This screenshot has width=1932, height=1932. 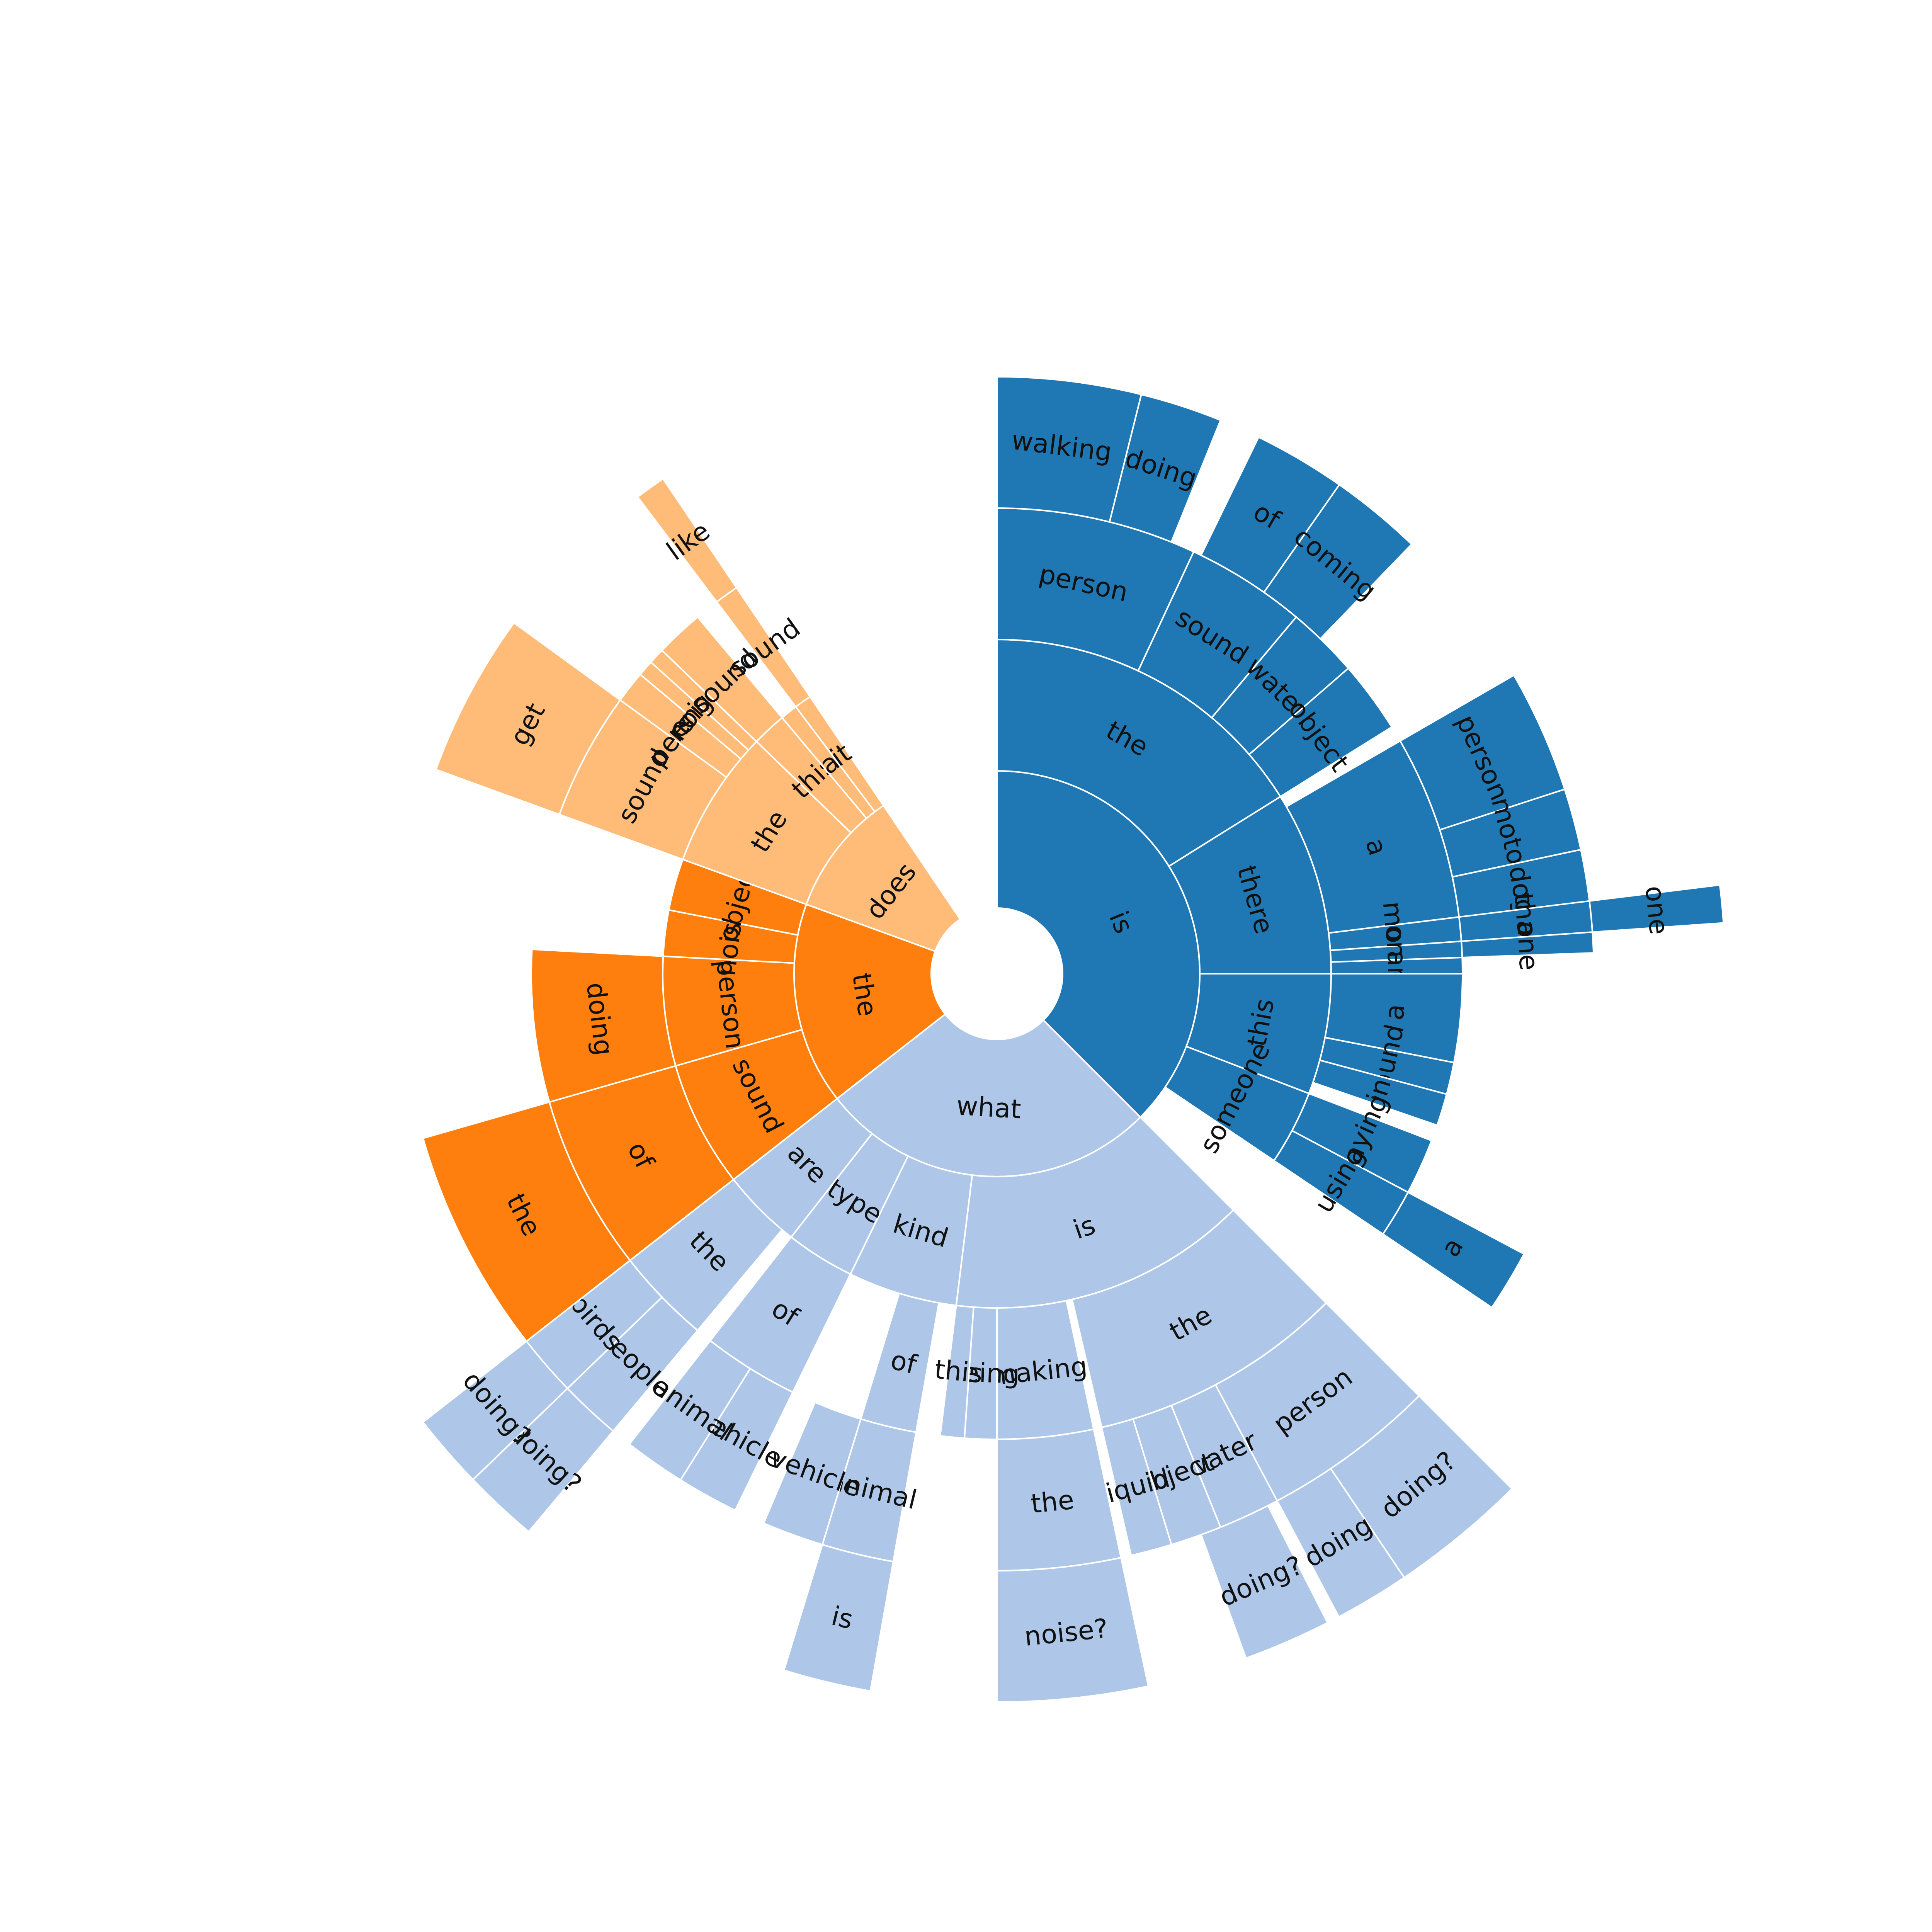 What do you see at coordinates (1395, 1013) in the screenshot?
I see `label-a-level-3: a` at bounding box center [1395, 1013].